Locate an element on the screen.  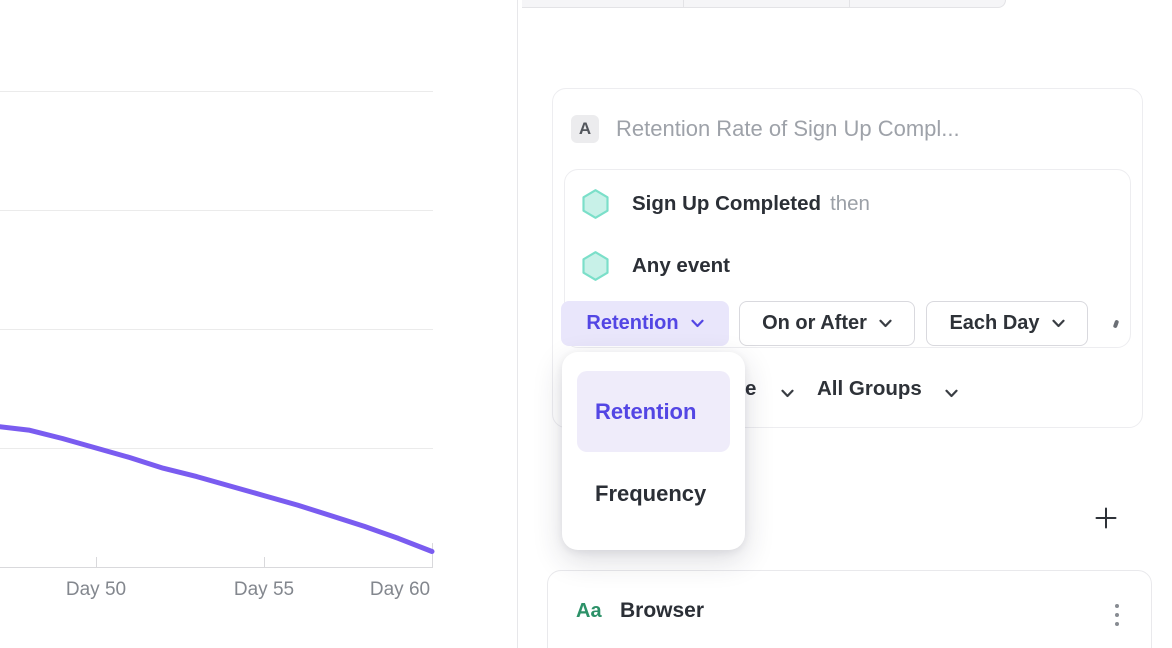
measured-as-menu: Retention Frequency is located at coordinates (653, 451).